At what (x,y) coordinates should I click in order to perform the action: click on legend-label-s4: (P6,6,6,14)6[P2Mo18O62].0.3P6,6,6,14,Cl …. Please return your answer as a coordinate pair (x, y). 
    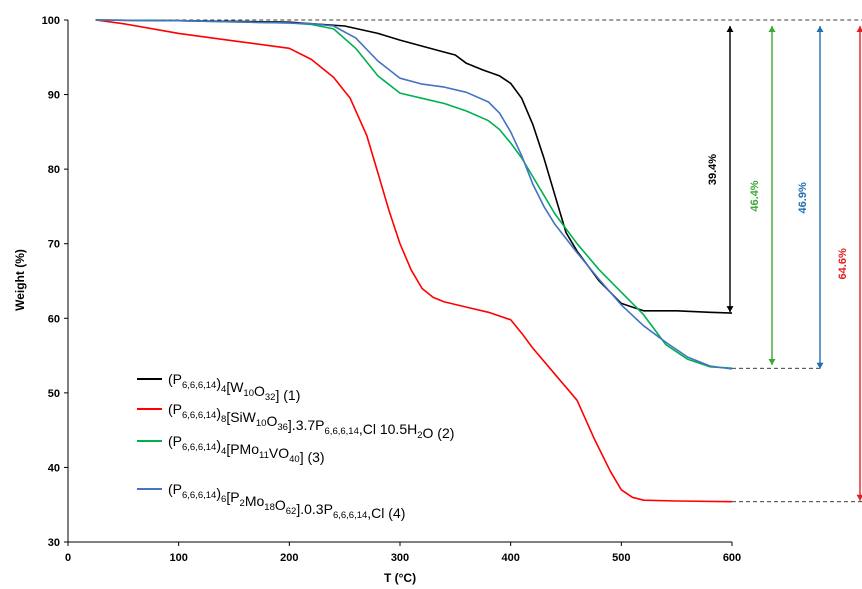
    Looking at the image, I should click on (286, 501).